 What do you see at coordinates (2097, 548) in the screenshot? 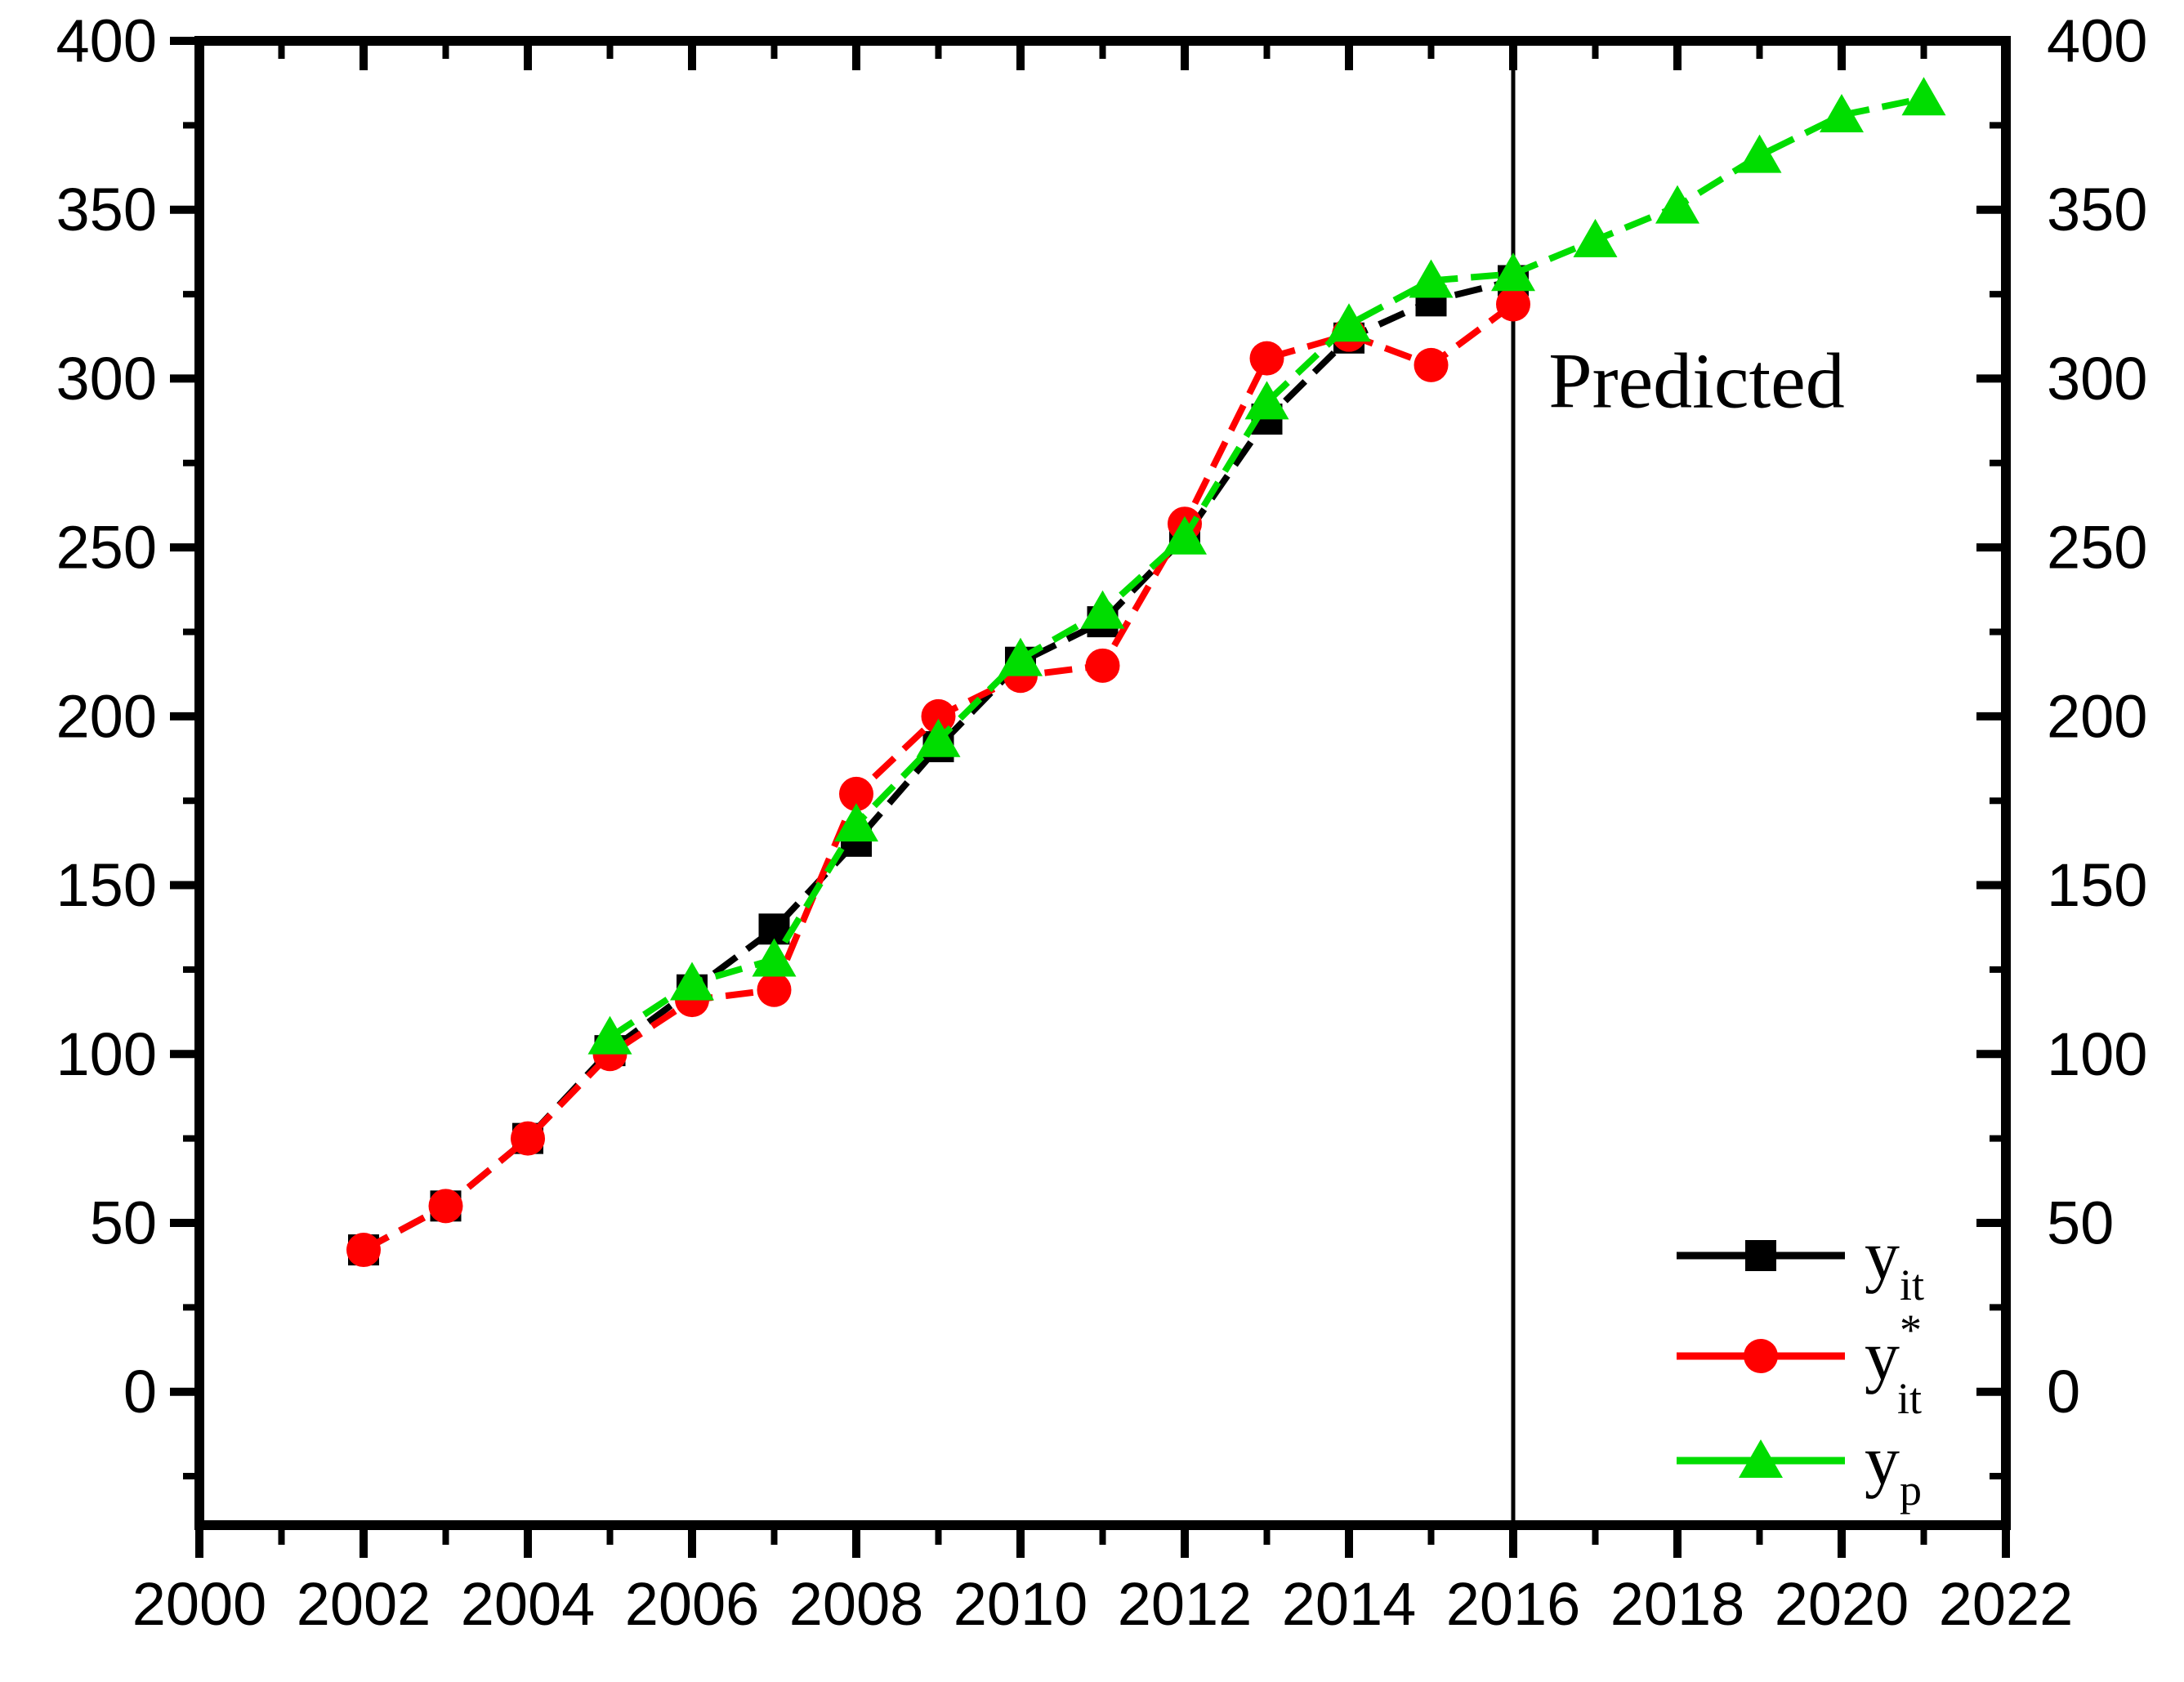
I see `y-tick-label-right: 250` at bounding box center [2097, 548].